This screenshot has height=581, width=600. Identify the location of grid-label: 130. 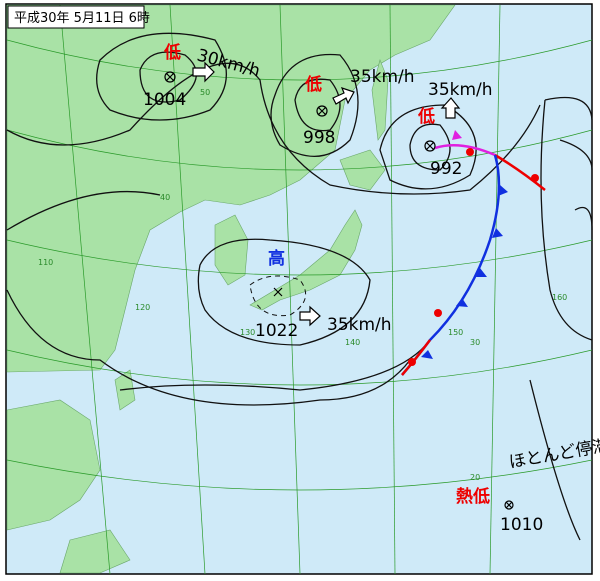
(247, 332).